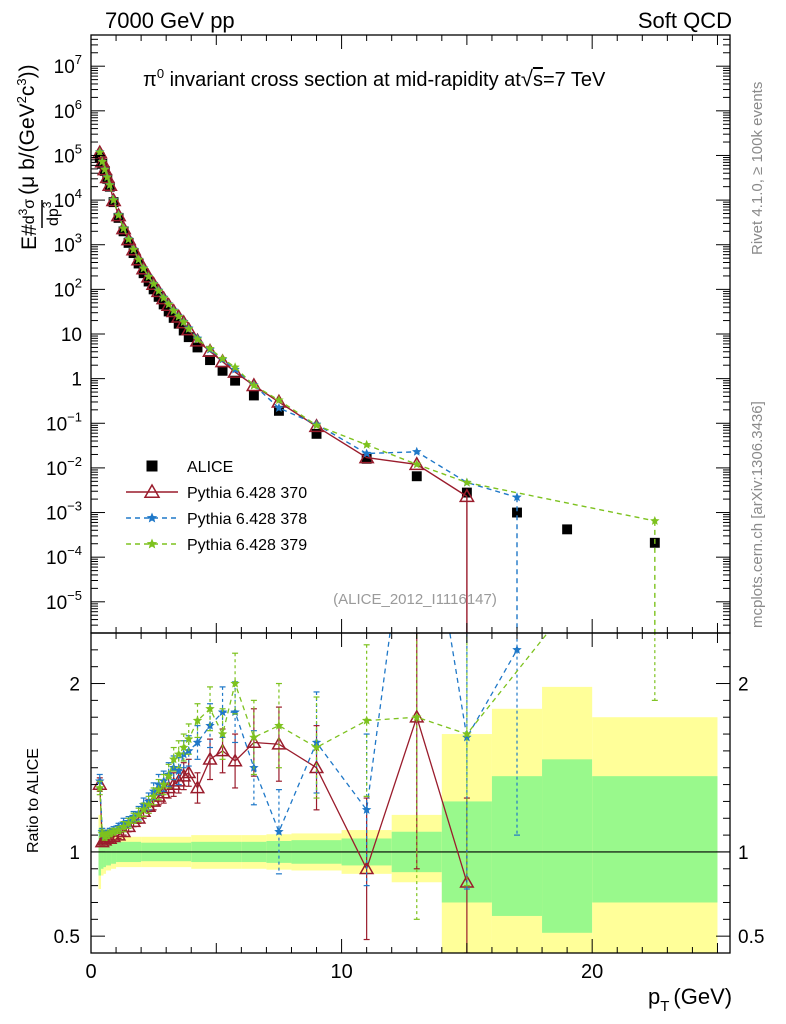 The height and width of the screenshot is (1024, 786). Describe the element at coordinates (67, 937) in the screenshot. I see `ratio-y-tick-label-left-0.5: 0.5` at that location.